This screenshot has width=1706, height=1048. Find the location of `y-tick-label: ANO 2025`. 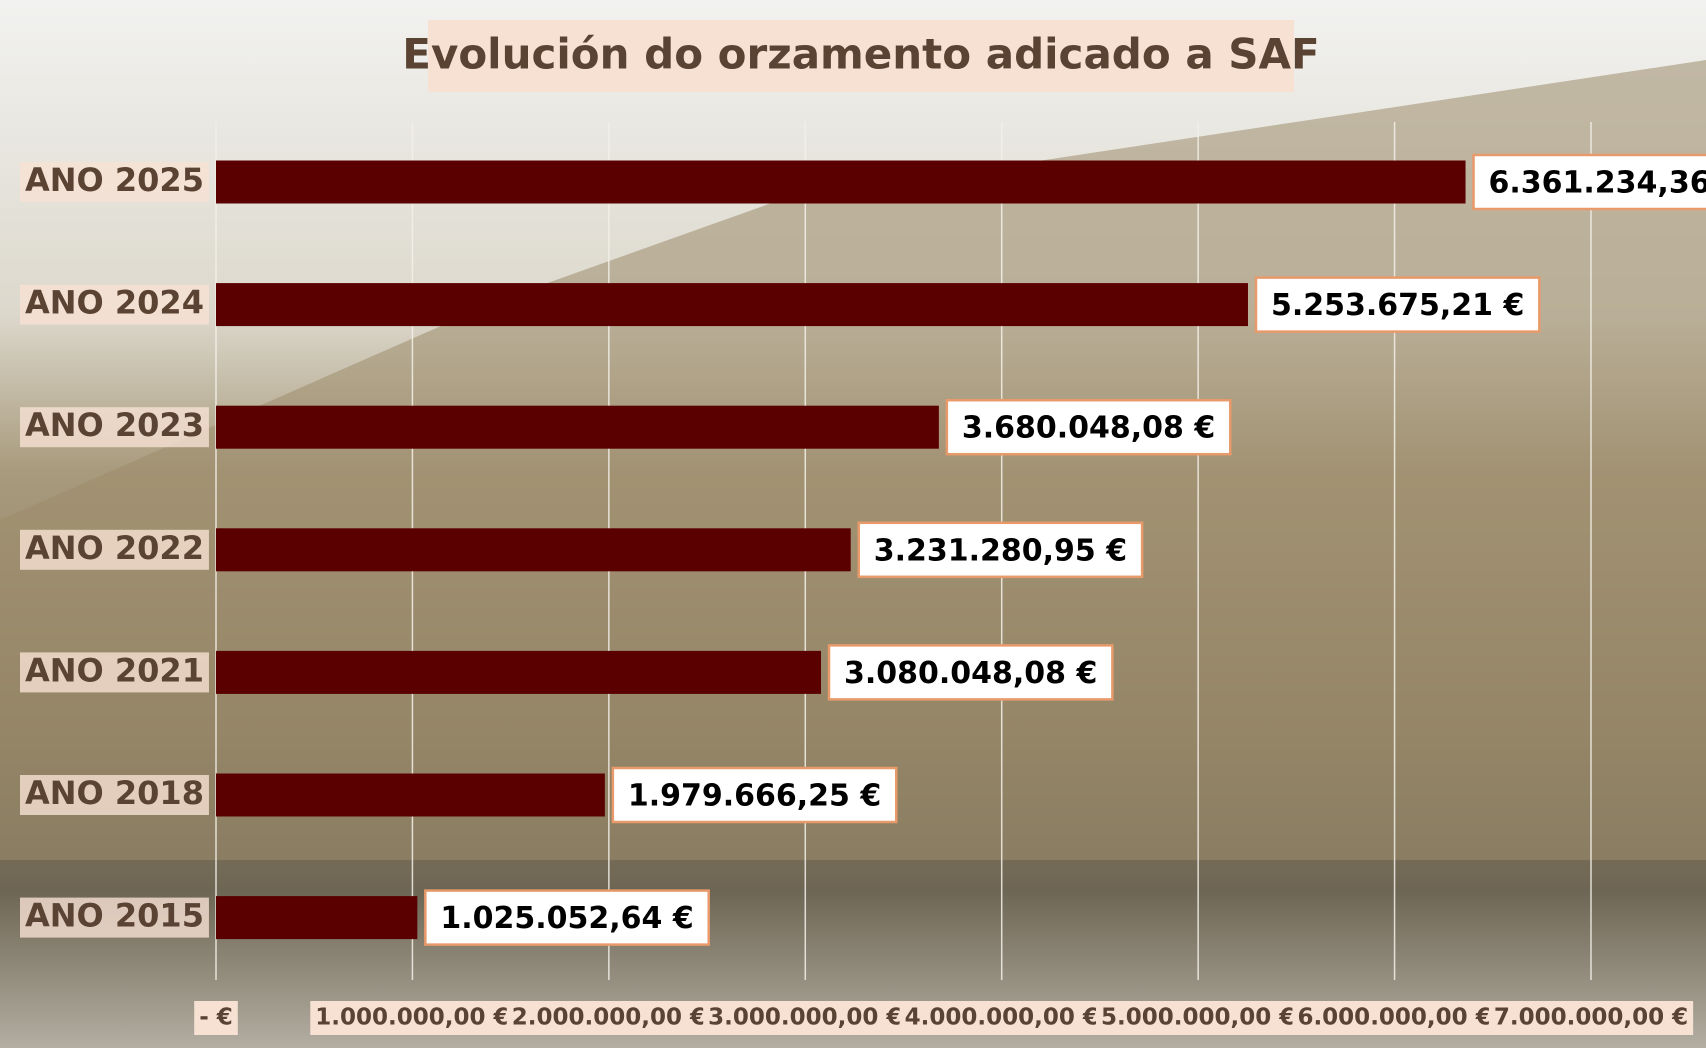

y-tick-label: ANO 2025 is located at coordinates (114, 180).